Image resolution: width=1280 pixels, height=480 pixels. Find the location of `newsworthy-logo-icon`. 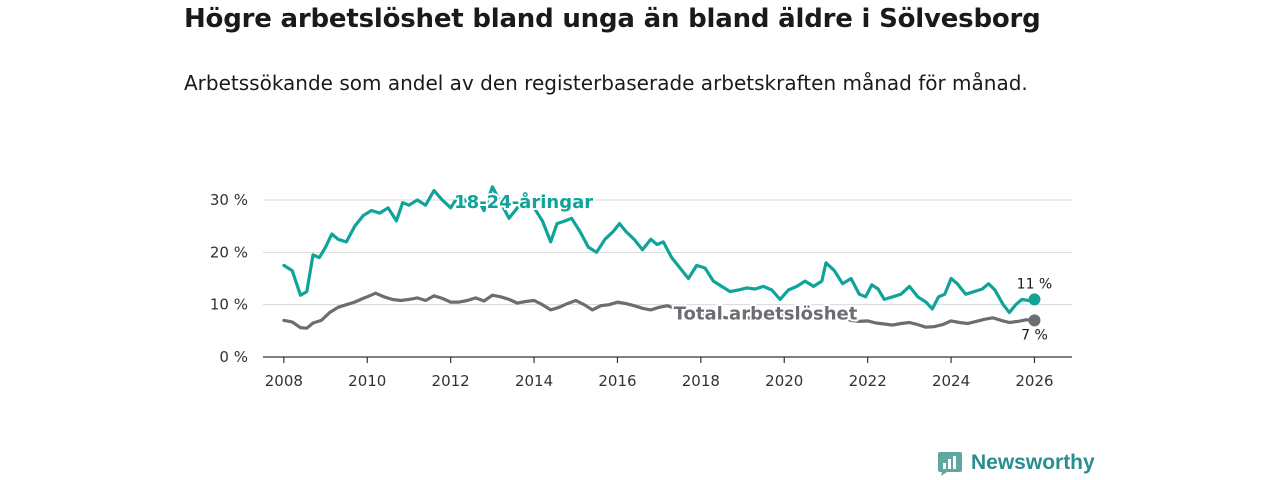

newsworthy-logo-icon is located at coordinates (950, 464).